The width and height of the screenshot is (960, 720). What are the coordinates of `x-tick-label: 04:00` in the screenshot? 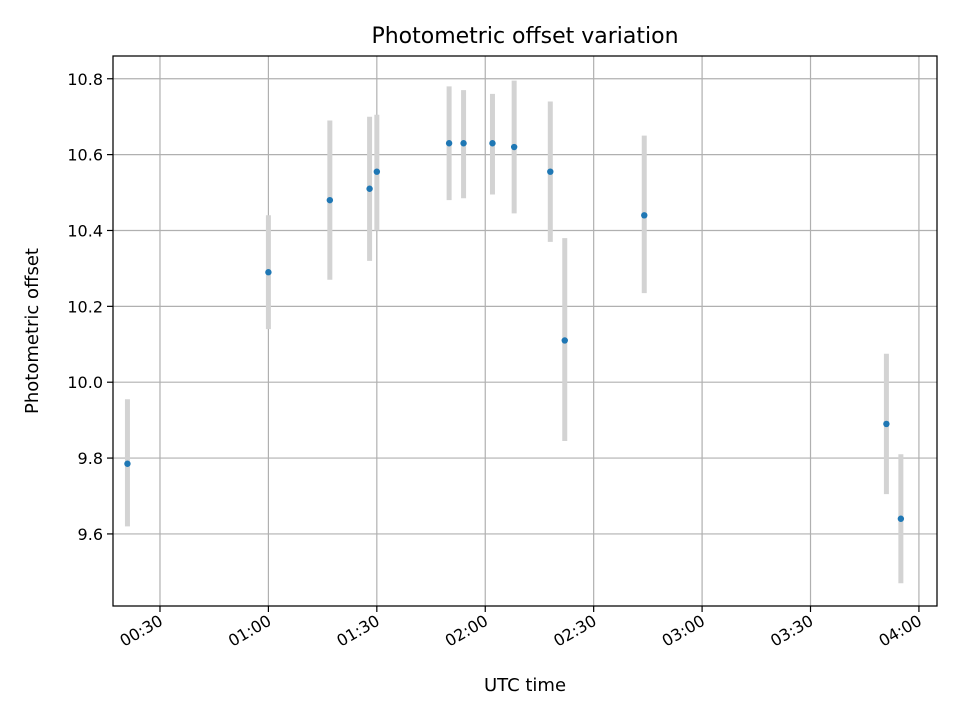 It's located at (899, 631).